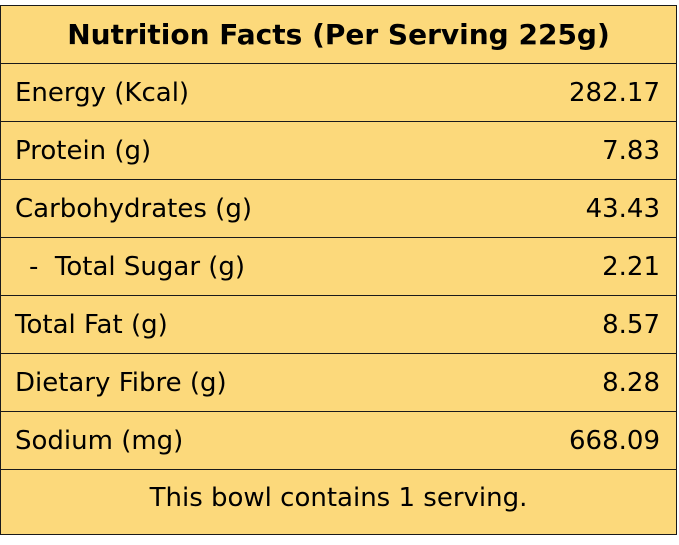  What do you see at coordinates (338, 325) in the screenshot?
I see `row-total-fat: Total Fat (g) 8.57` at bounding box center [338, 325].